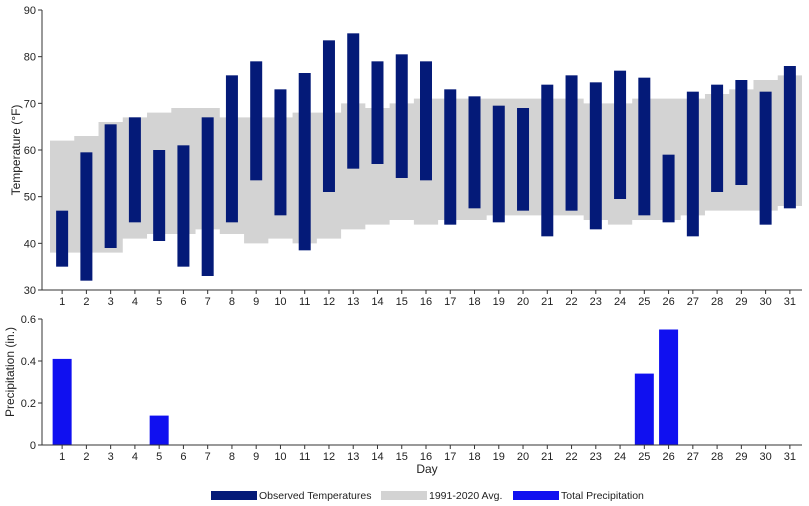 Image resolution: width=809 pixels, height=506 pixels. Describe the element at coordinates (16, 150) in the screenshot. I see `temperature-axis-title: Temperature (°F)` at that location.